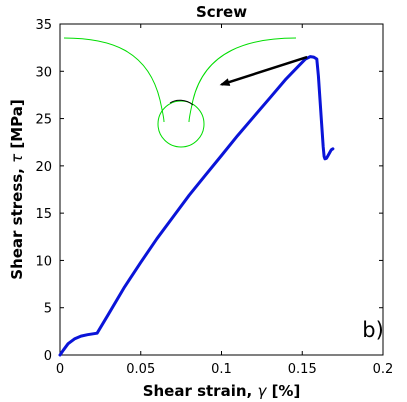 This screenshot has height=402, width=407. Describe the element at coordinates (262, 391) in the screenshot. I see `x-axis-label-symbol: γ` at that location.